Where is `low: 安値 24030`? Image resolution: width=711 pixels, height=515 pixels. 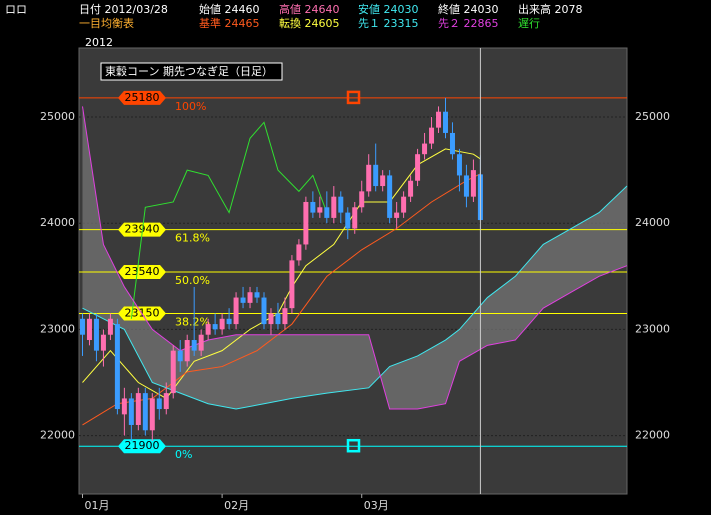 low: 安値 24030 is located at coordinates (388, 9).